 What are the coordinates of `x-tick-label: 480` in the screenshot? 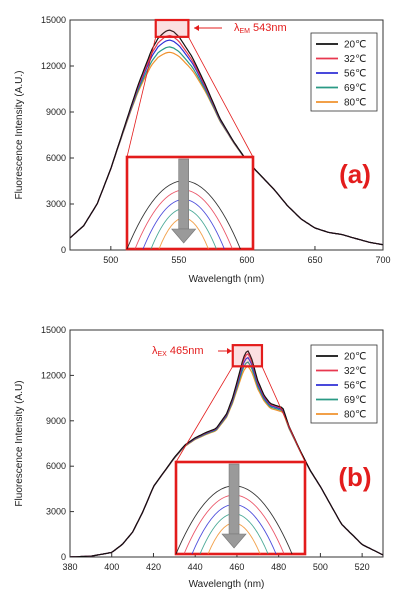 It's located at (278, 567).